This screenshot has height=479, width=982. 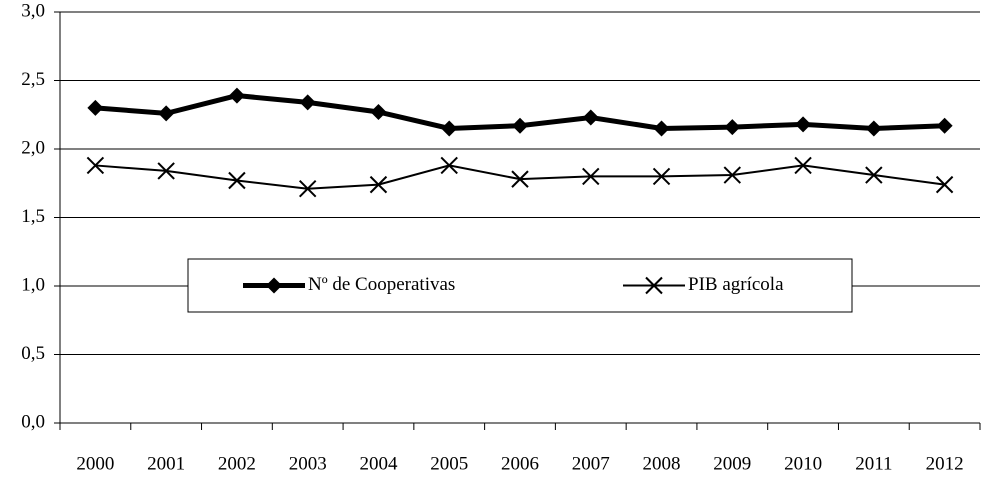 I want to click on y-tick-label: 2,5, so click(x=33, y=79).